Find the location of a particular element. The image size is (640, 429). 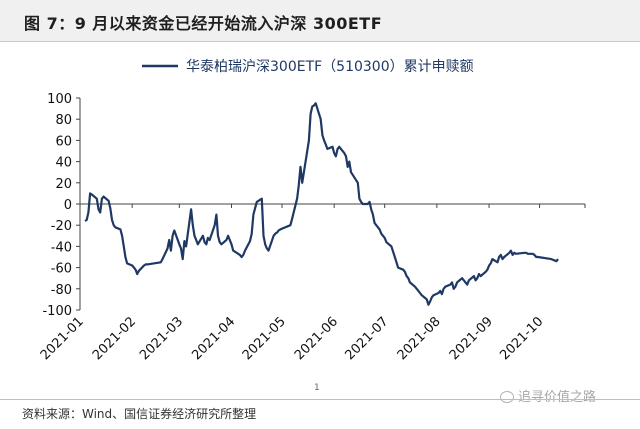

y-tick-label: 60 is located at coordinates (63, 141).